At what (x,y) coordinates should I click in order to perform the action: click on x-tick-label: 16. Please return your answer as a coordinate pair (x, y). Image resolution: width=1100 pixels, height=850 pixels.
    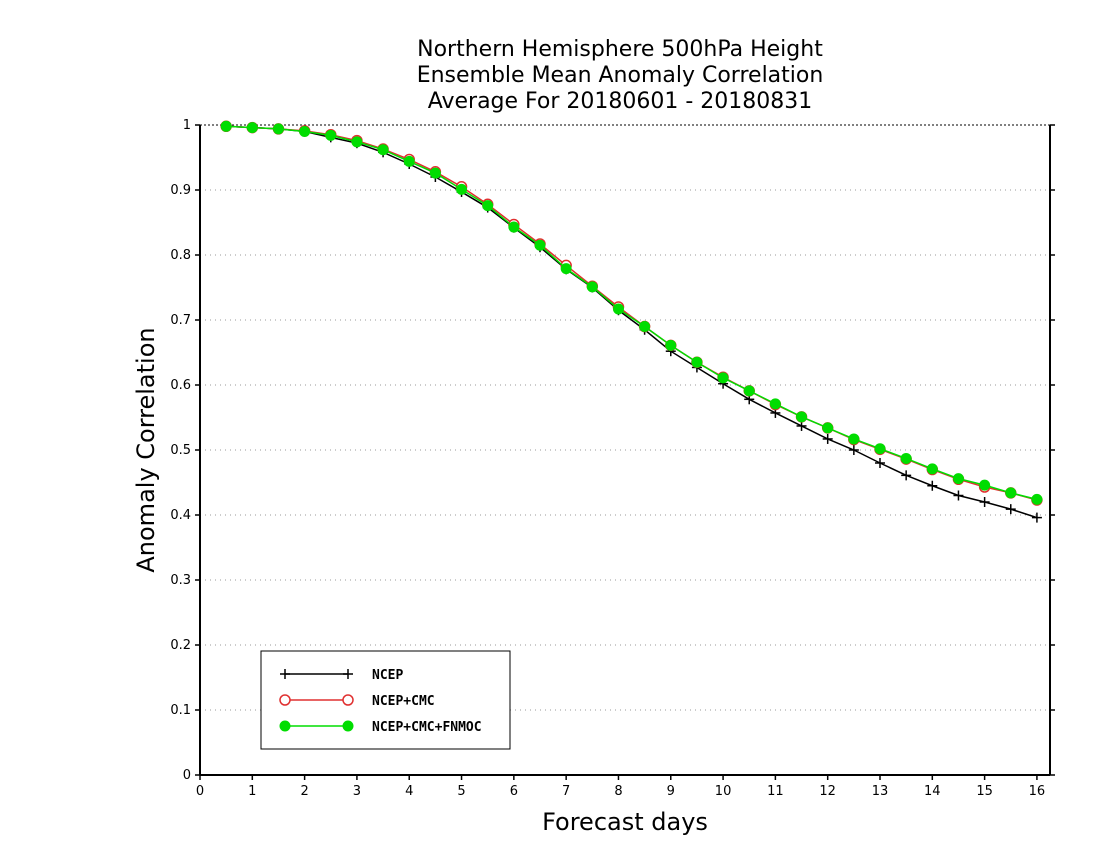
    Looking at the image, I should click on (1037, 791).